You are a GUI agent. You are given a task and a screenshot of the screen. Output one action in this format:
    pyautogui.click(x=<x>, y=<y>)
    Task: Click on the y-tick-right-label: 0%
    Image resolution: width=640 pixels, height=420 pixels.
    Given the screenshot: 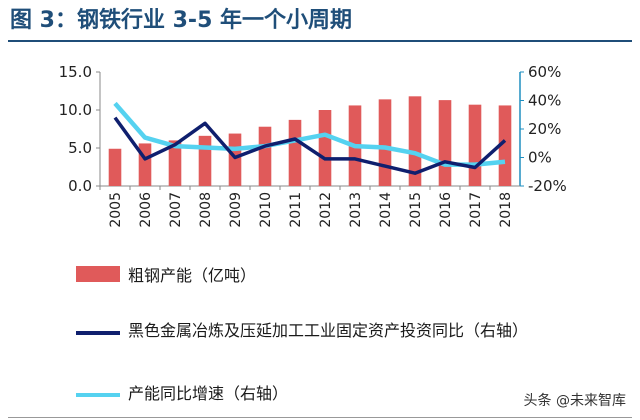 What is the action you would take?
    pyautogui.click(x=540, y=158)
    